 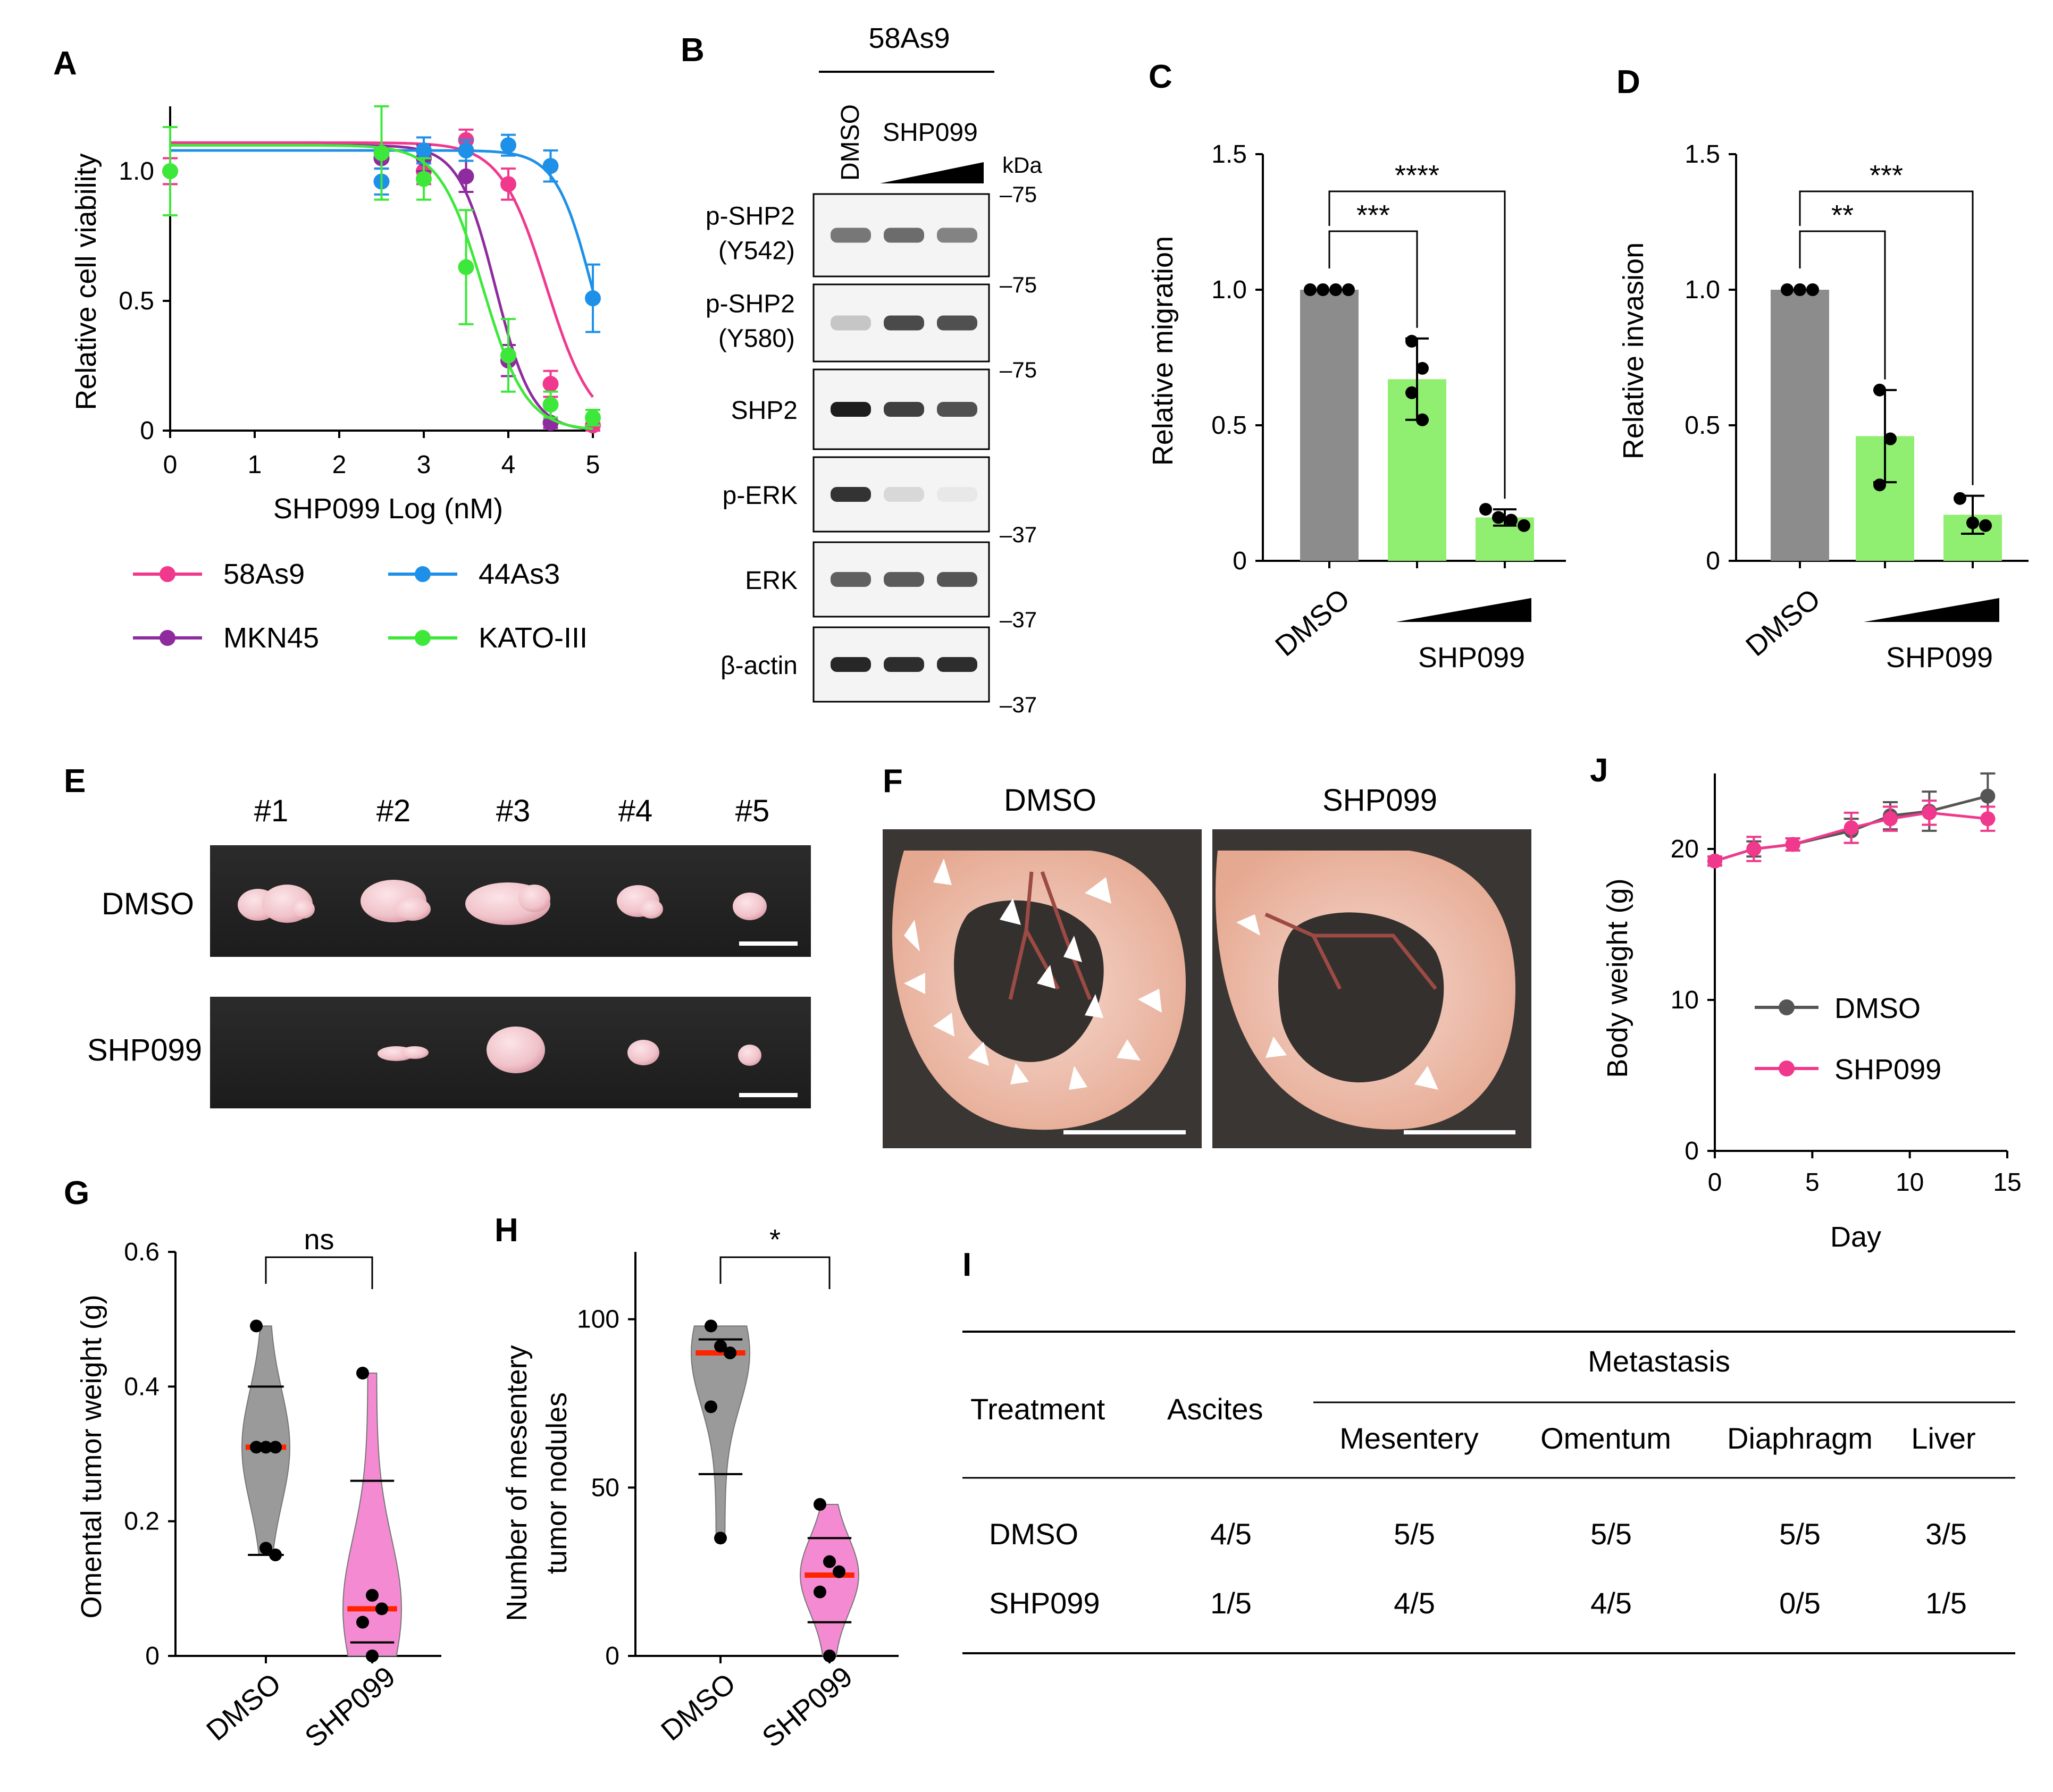 I want to click on h-sig-bracket, so click(x=775, y=1272).